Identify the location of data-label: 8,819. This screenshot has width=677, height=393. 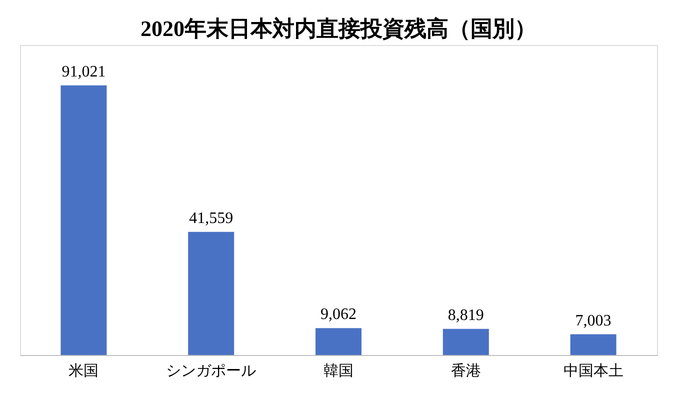
(466, 315).